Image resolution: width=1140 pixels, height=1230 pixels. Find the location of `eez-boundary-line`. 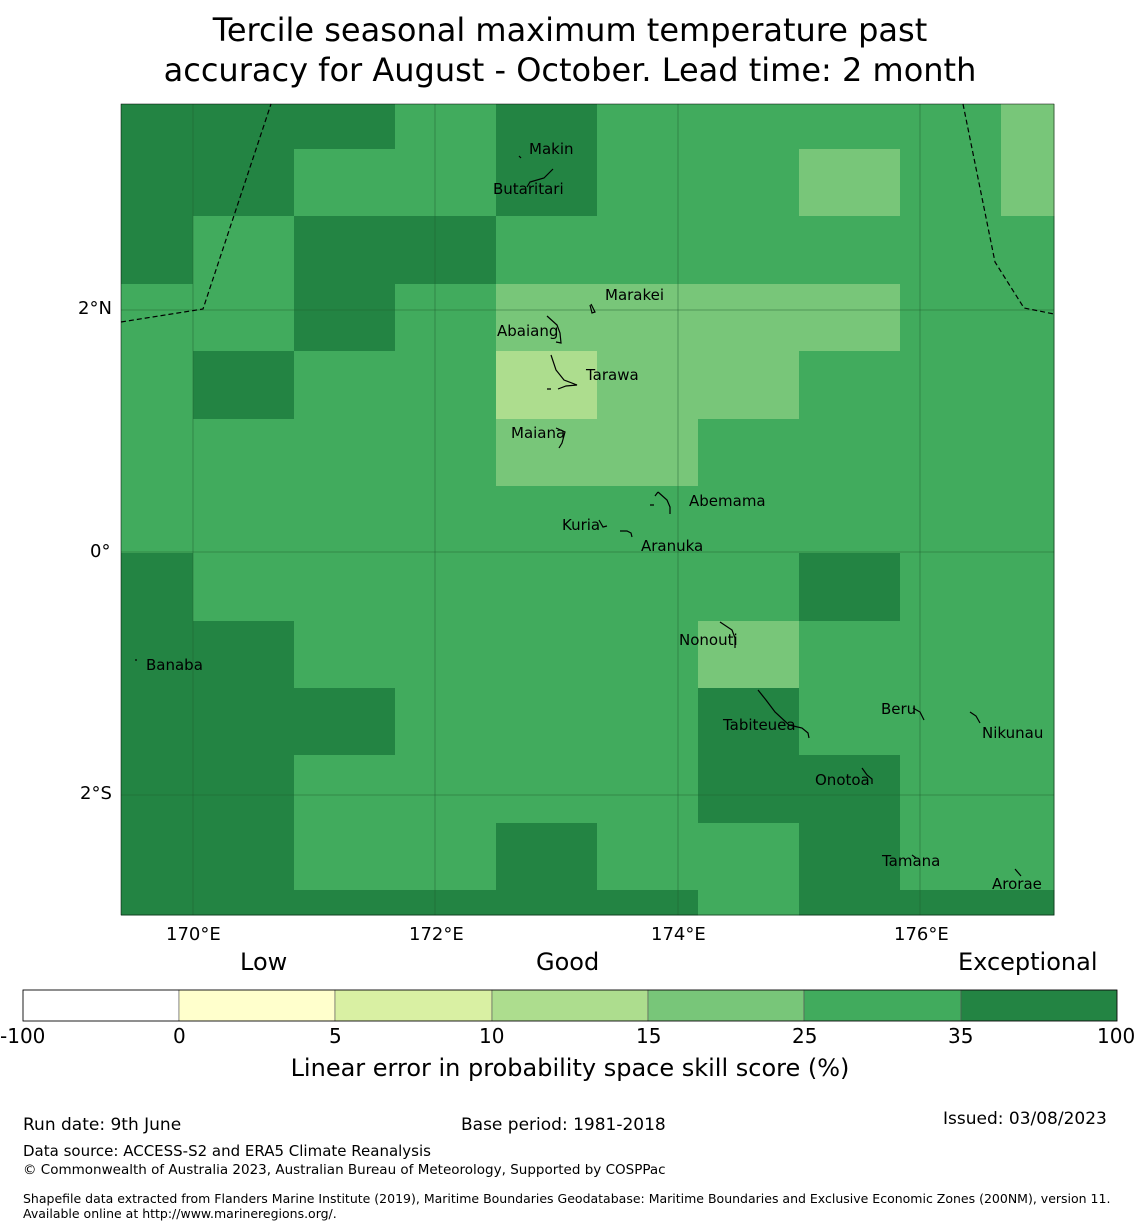

eez-boundary-line is located at coordinates (1008, 209).